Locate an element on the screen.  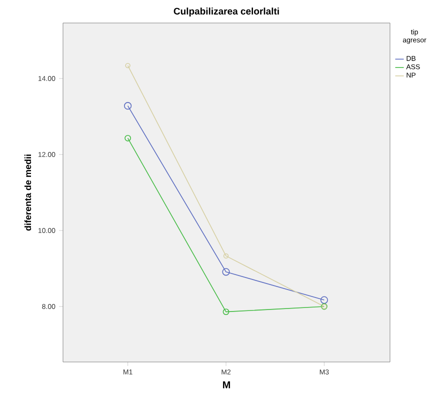
chart-title: Culpabilizarea celorlalti is located at coordinates (226, 12).